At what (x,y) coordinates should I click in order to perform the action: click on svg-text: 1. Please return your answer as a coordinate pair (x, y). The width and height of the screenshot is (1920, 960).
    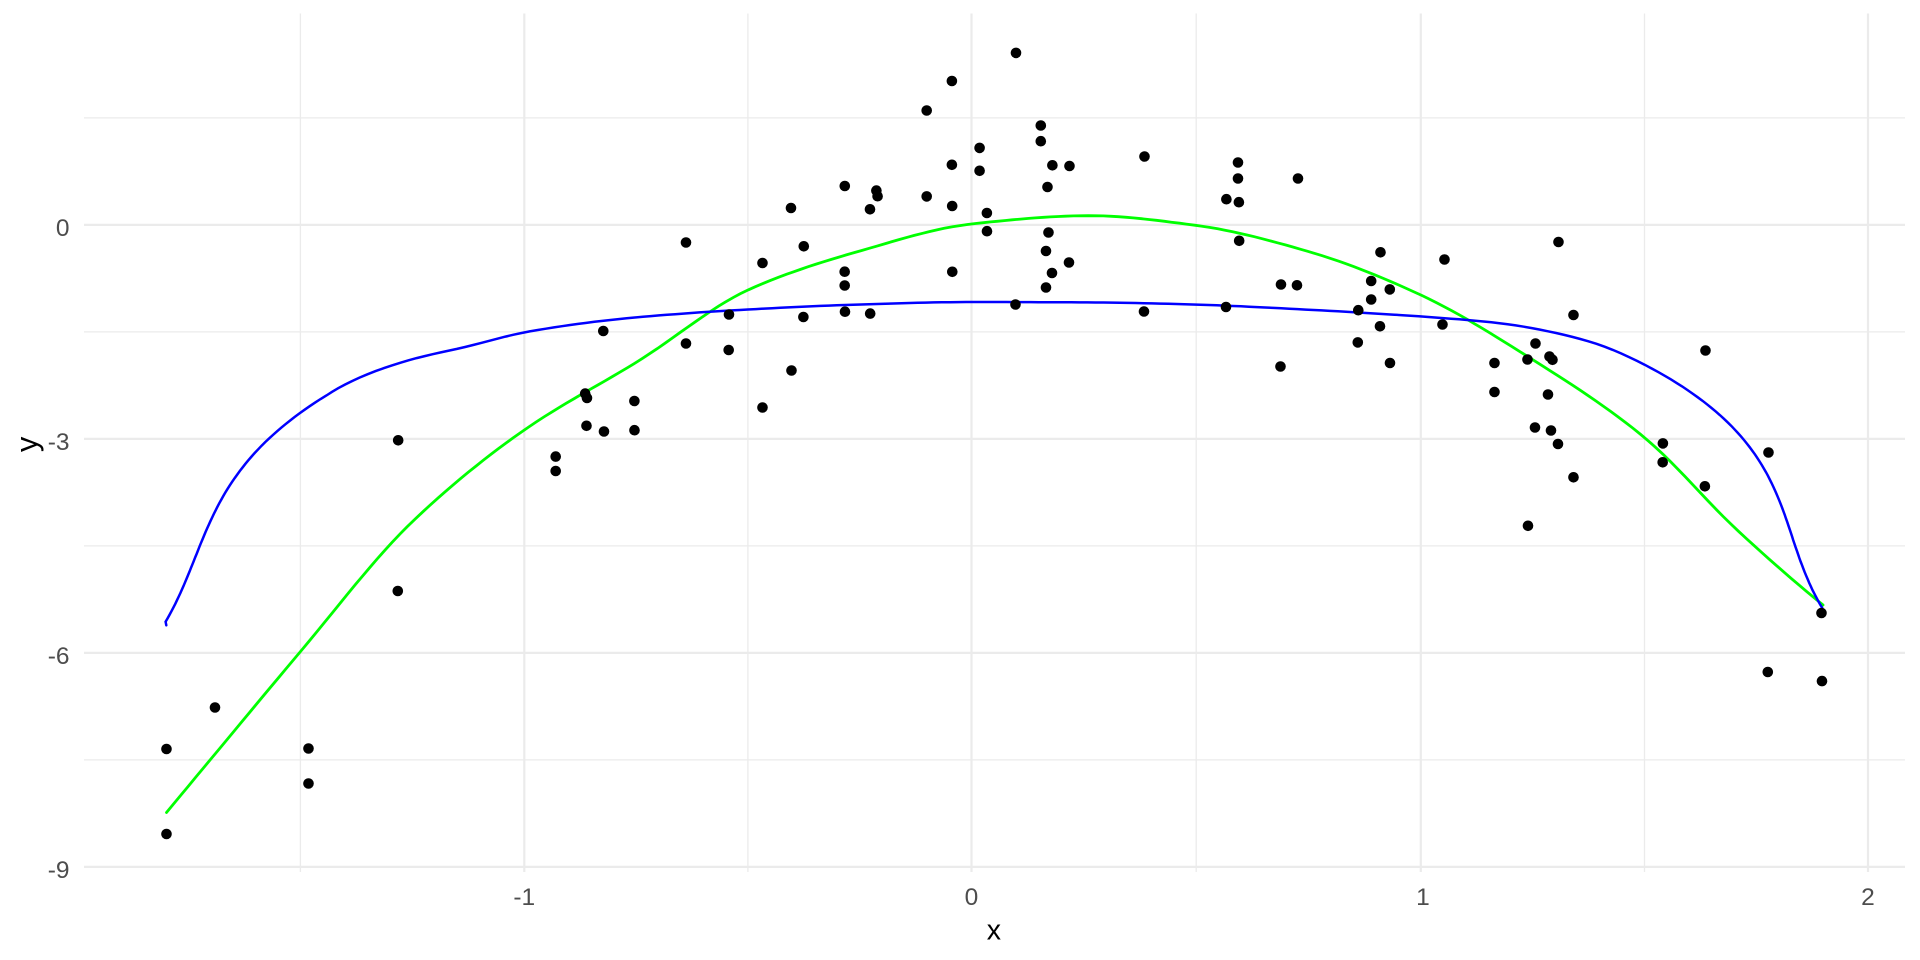
    Looking at the image, I should click on (1423, 897).